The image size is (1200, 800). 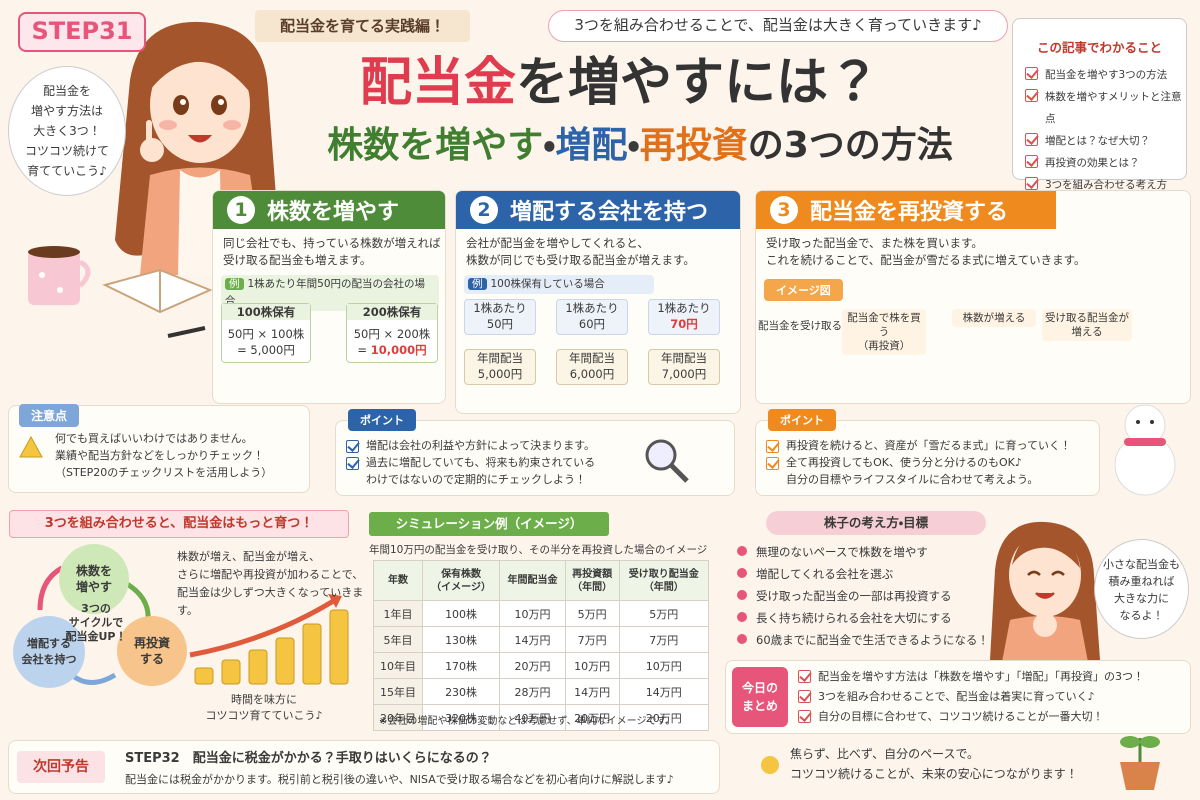 I want to click on ribbon: 配当金を育てる実践編！, so click(x=362, y=26).